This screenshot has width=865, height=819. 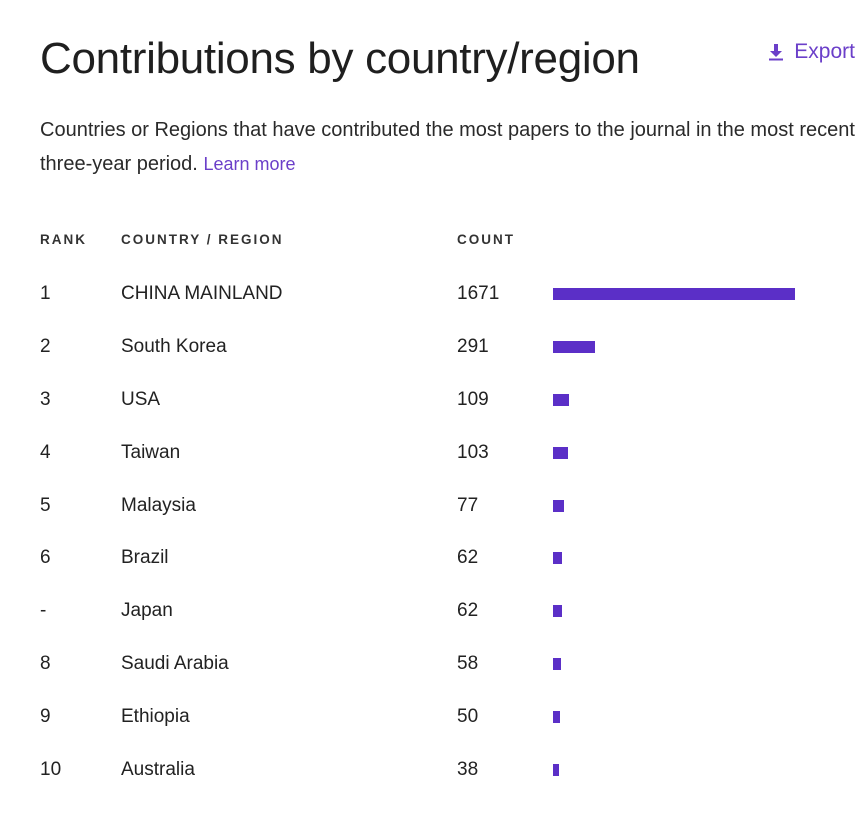 I want to click on count-cell: 103, so click(x=473, y=452).